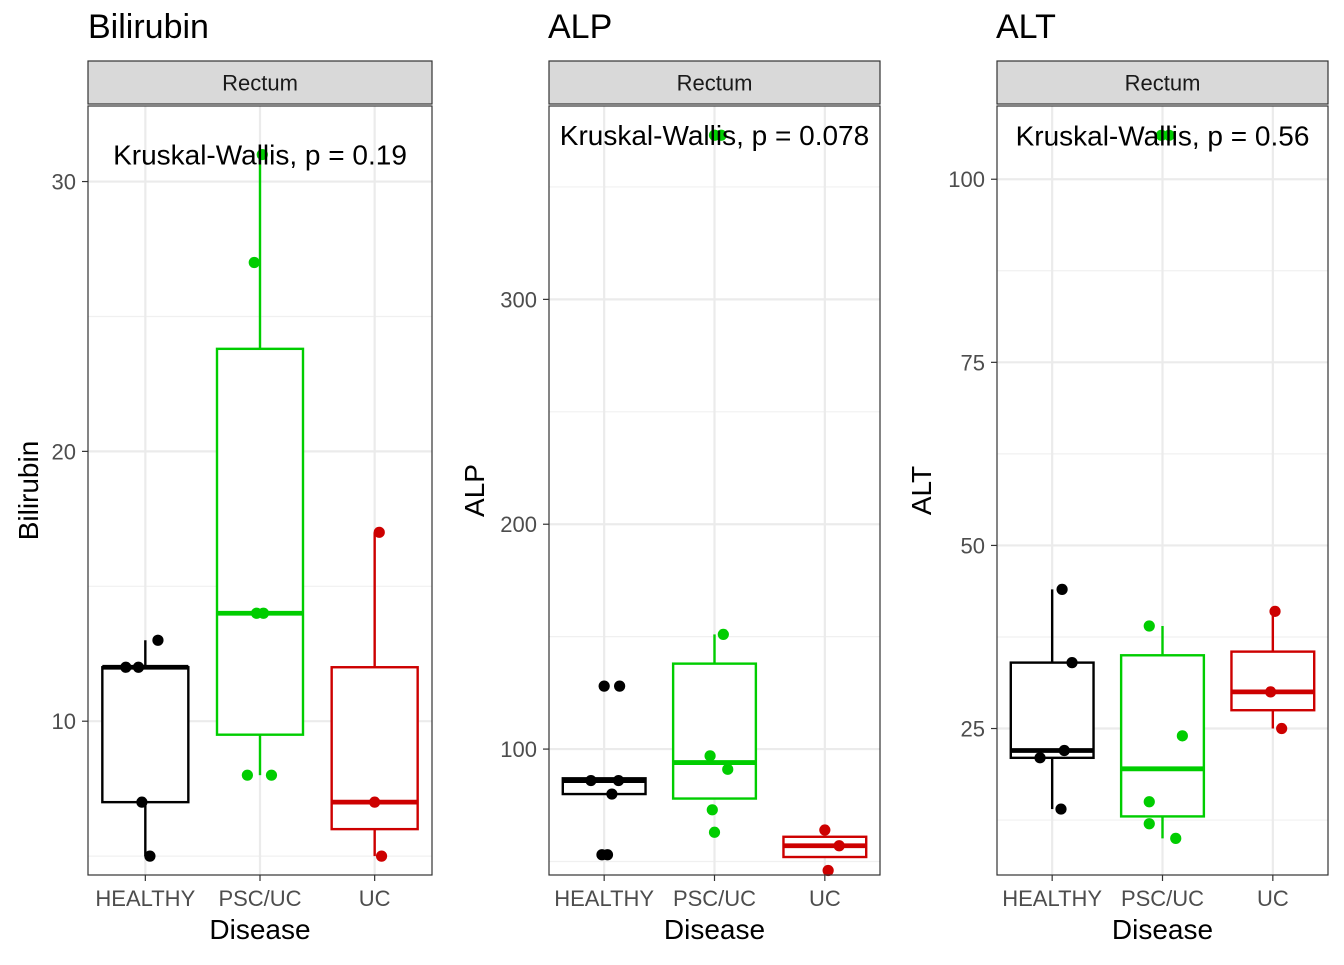 Image resolution: width=1344 pixels, height=965 pixels. Describe the element at coordinates (518, 524) in the screenshot. I see `y-tick-label: 200` at that location.